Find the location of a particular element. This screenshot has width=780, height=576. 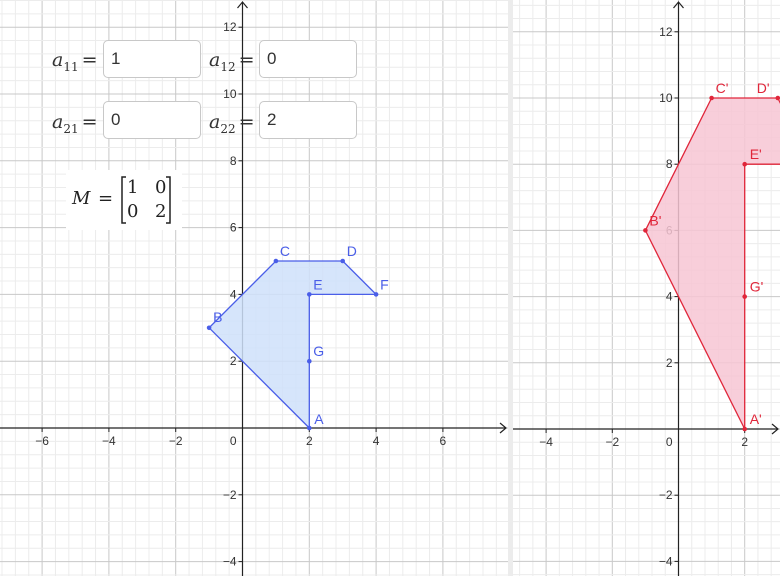

vertex-label: E is located at coordinates (317, 284).